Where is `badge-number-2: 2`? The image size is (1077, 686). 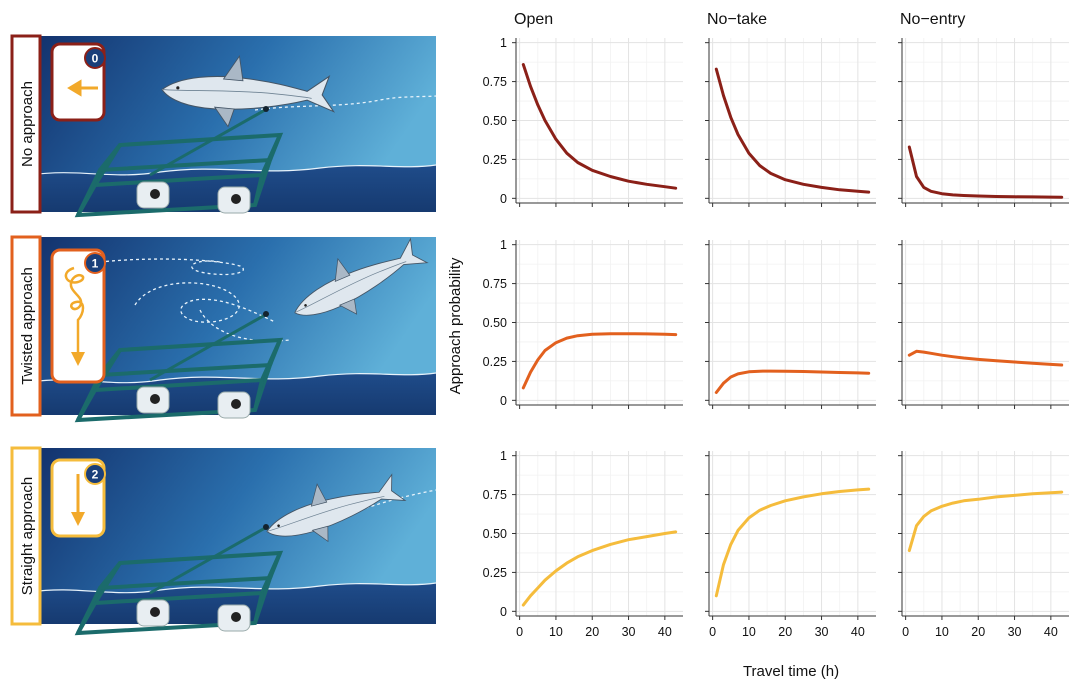 badge-number-2: 2 is located at coordinates (95, 475).